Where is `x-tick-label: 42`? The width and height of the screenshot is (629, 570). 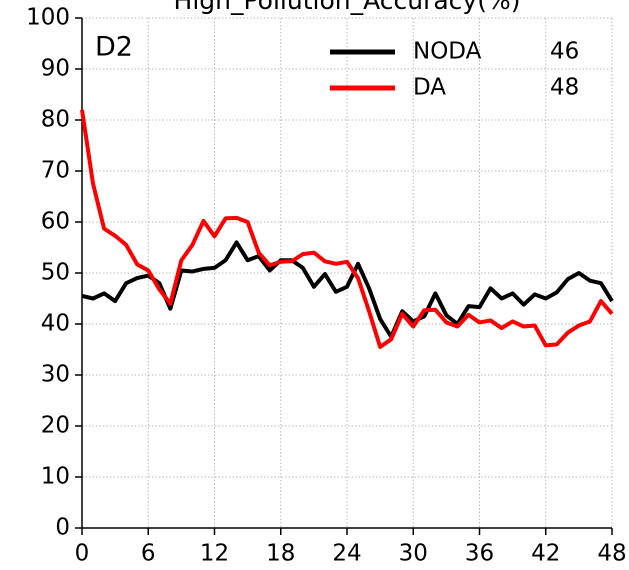 x-tick-label: 42 is located at coordinates (545, 554).